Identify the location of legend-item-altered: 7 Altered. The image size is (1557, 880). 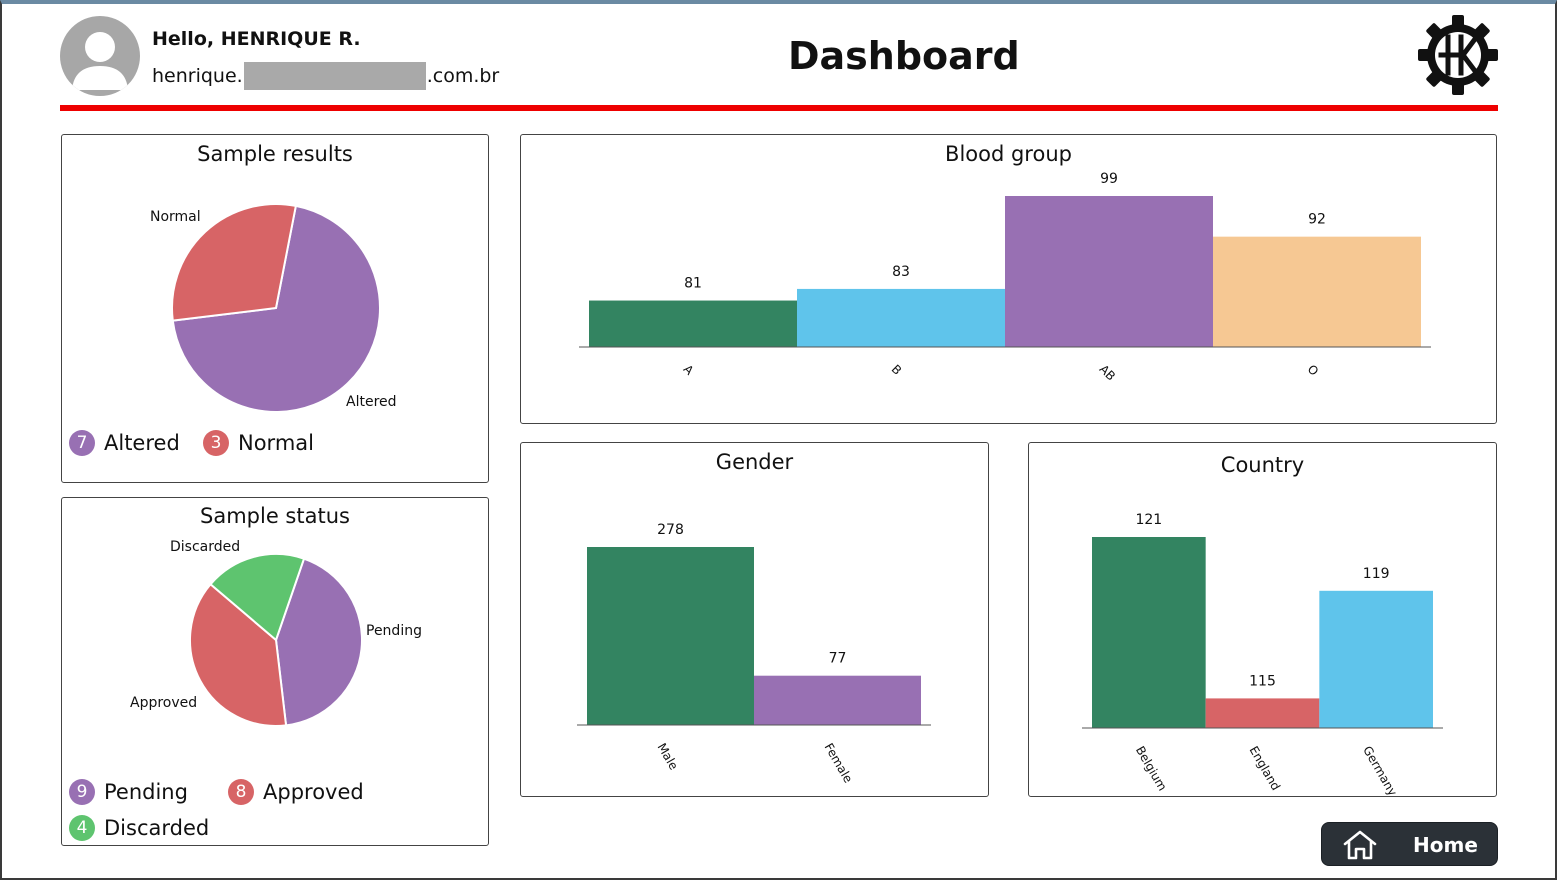
(124, 443).